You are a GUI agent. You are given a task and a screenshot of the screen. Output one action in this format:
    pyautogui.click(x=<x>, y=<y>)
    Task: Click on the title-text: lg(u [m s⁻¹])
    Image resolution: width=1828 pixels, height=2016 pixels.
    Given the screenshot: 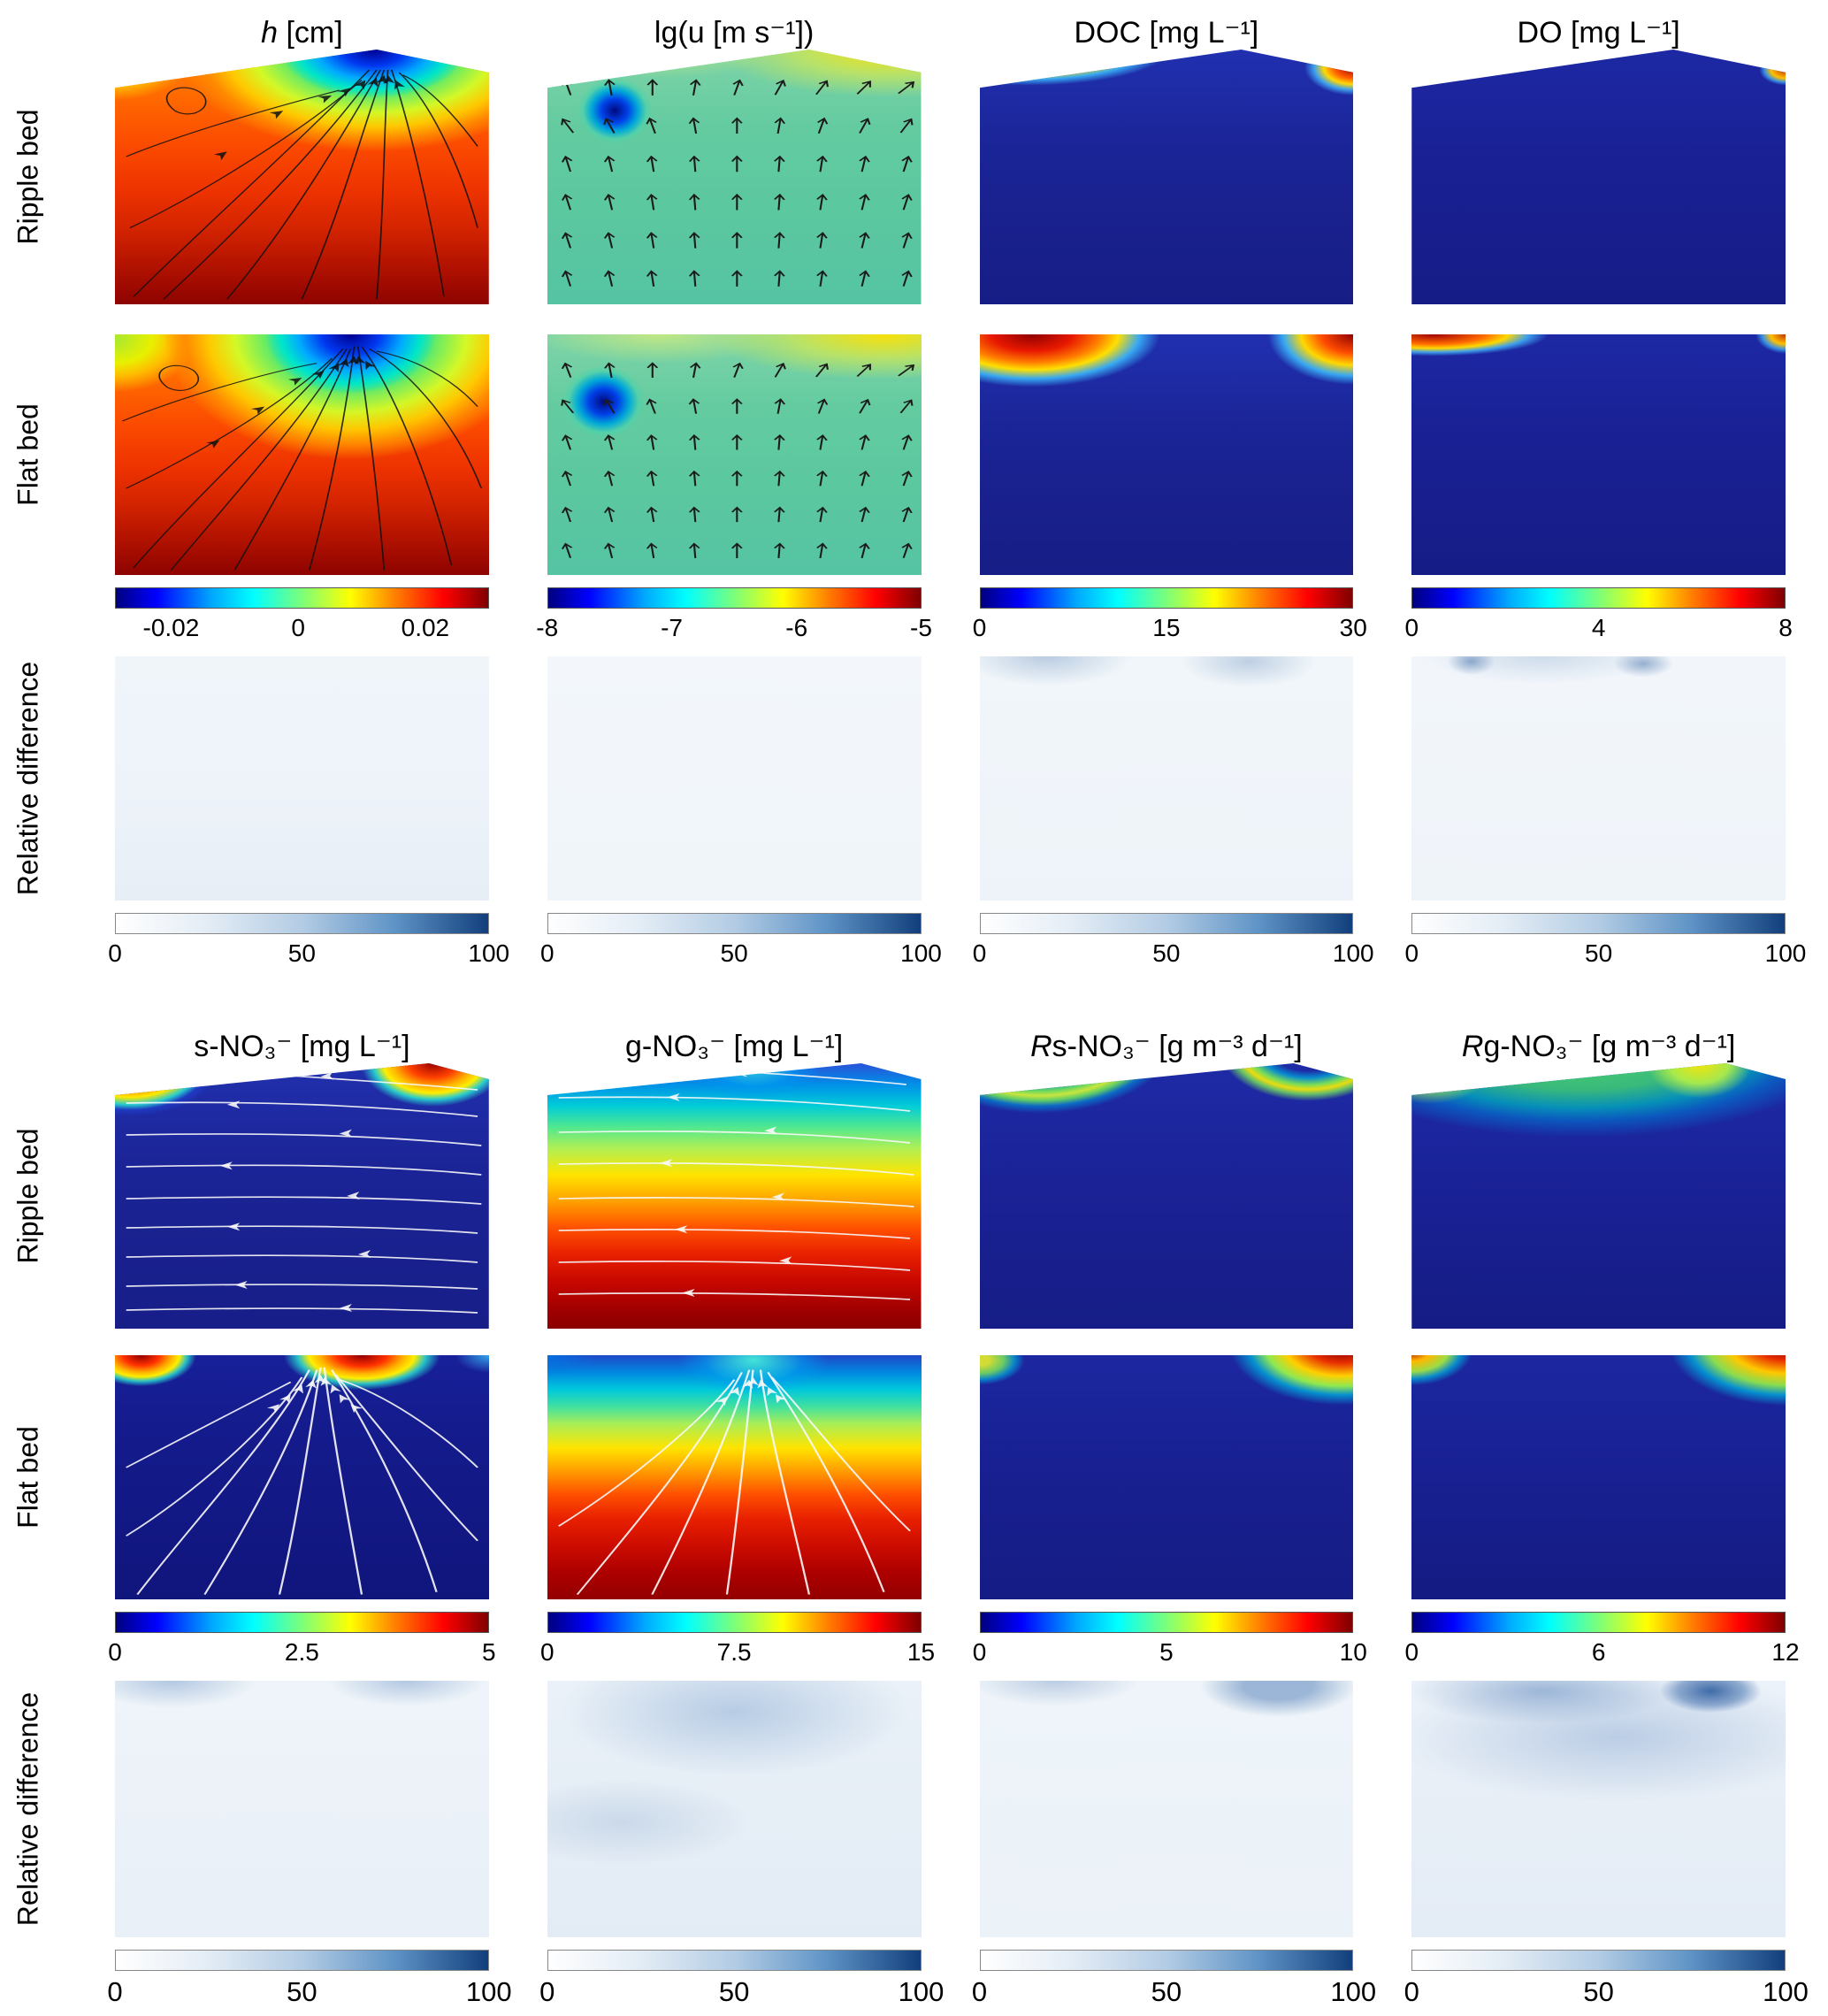 What is the action you would take?
    pyautogui.click(x=734, y=33)
    